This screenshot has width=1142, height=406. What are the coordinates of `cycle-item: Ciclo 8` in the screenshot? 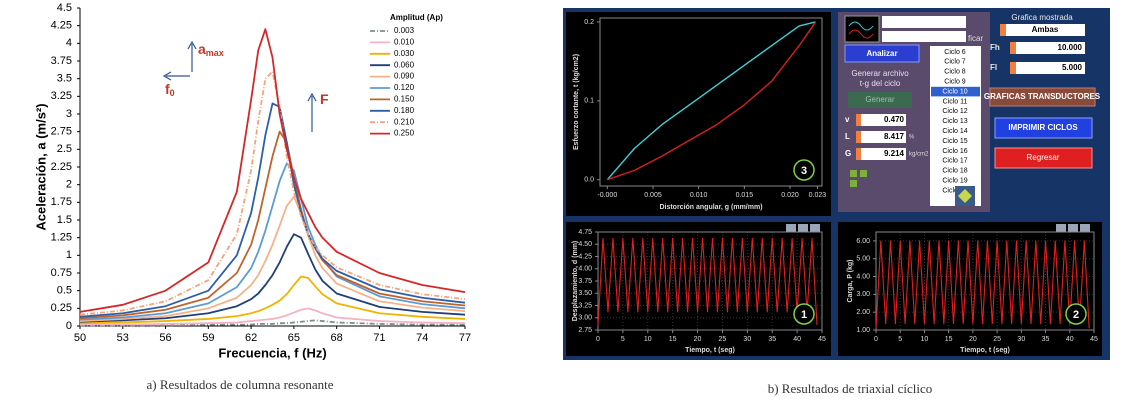 It's located at (955, 72).